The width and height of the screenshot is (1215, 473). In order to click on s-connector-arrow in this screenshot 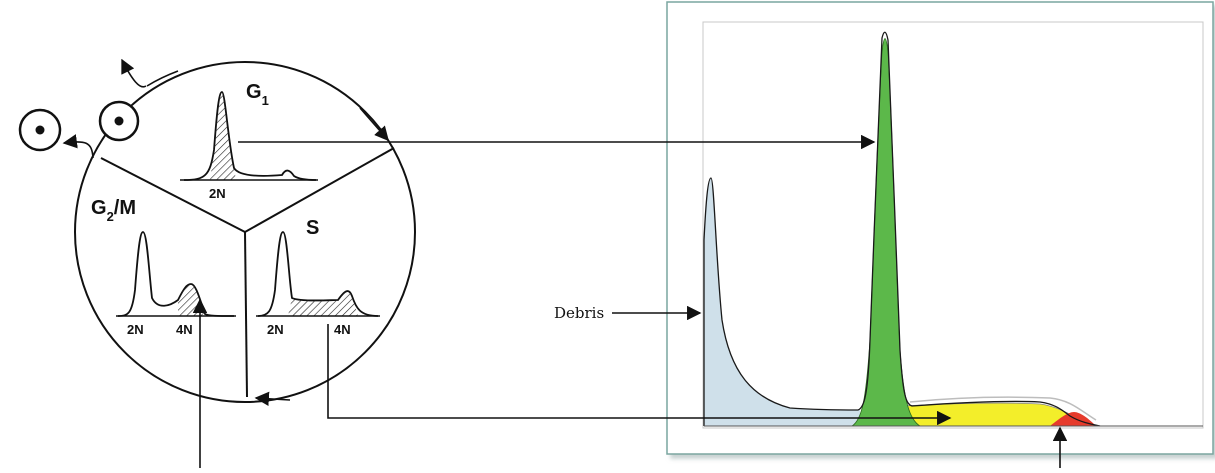, I will do `click(639, 375)`.